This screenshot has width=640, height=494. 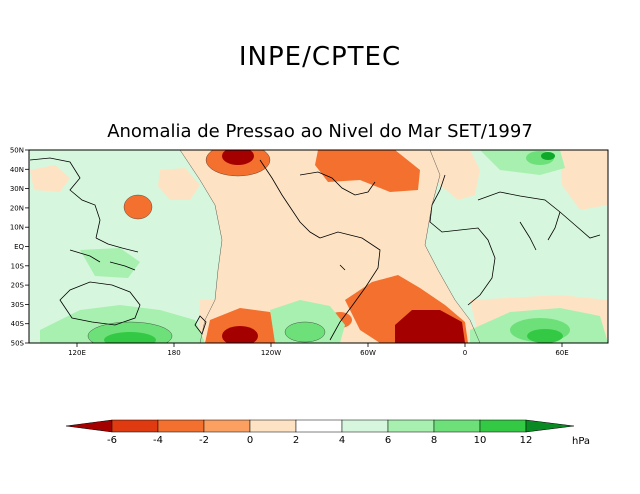 What do you see at coordinates (434, 440) in the screenshot?
I see `legend-level: 8` at bounding box center [434, 440].